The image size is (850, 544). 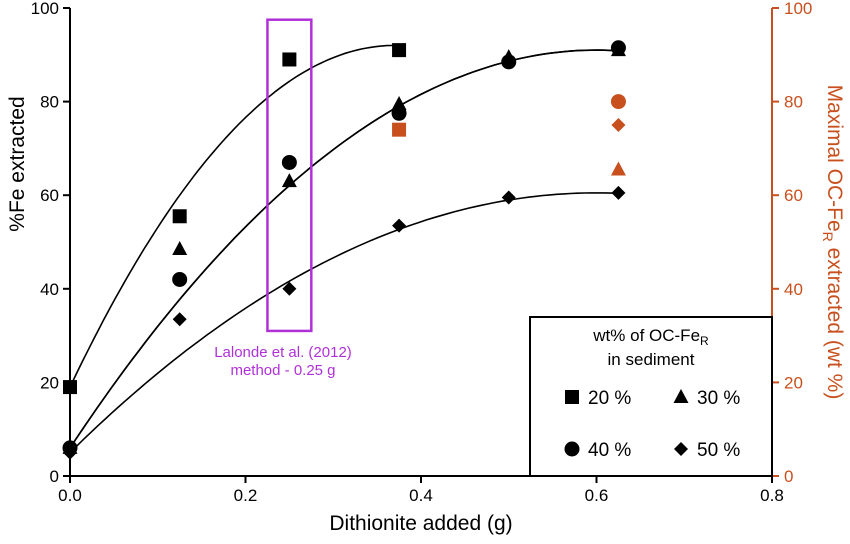 I want to click on legend-title-sub: R, so click(x=704, y=341).